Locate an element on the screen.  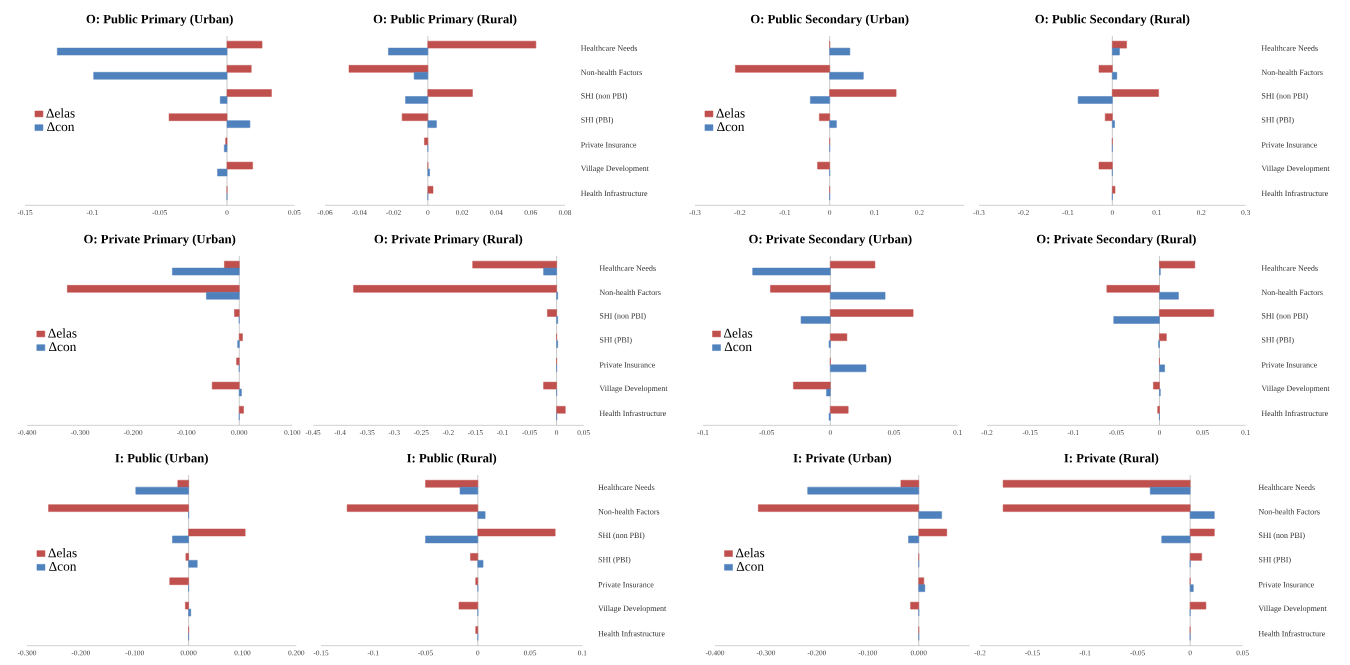
chart-title: I: Public (Rural) is located at coordinates (452, 459).